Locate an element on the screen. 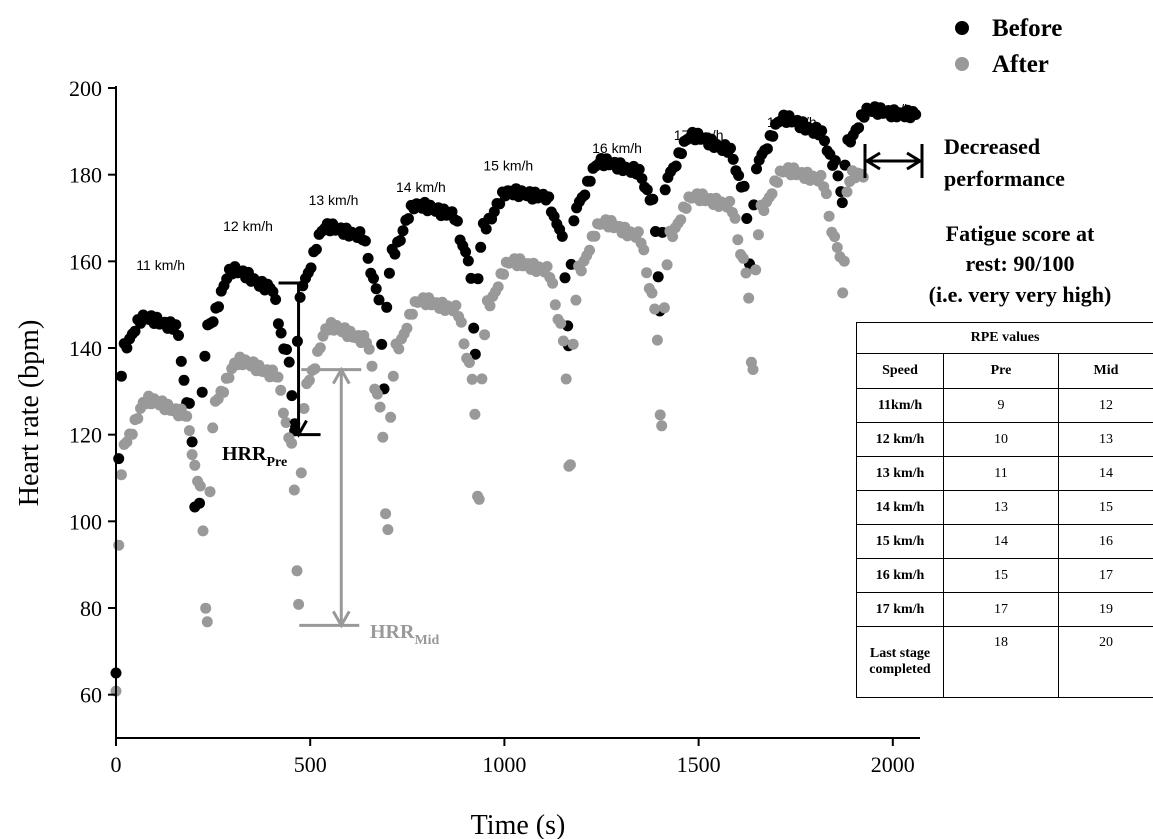 This screenshot has height=839, width=1153. rpe-cell-mid: 15 is located at coordinates (1105, 507).